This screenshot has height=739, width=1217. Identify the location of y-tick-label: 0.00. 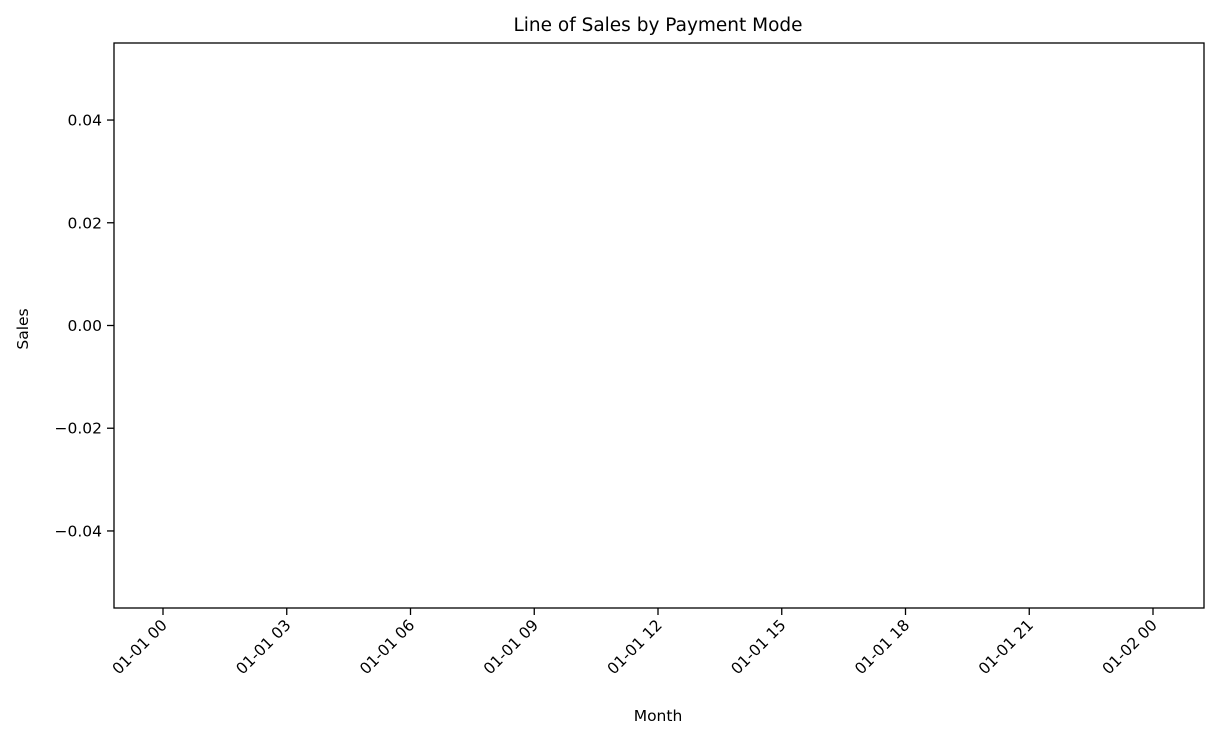
(84, 326).